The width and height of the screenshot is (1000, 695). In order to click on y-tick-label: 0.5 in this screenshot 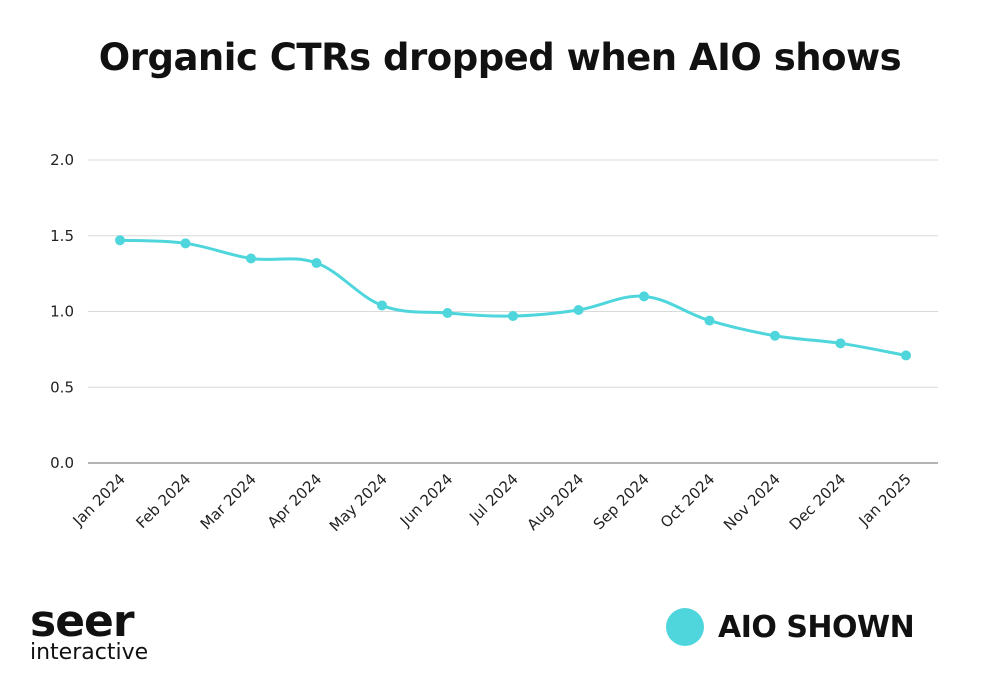, I will do `click(62, 387)`.